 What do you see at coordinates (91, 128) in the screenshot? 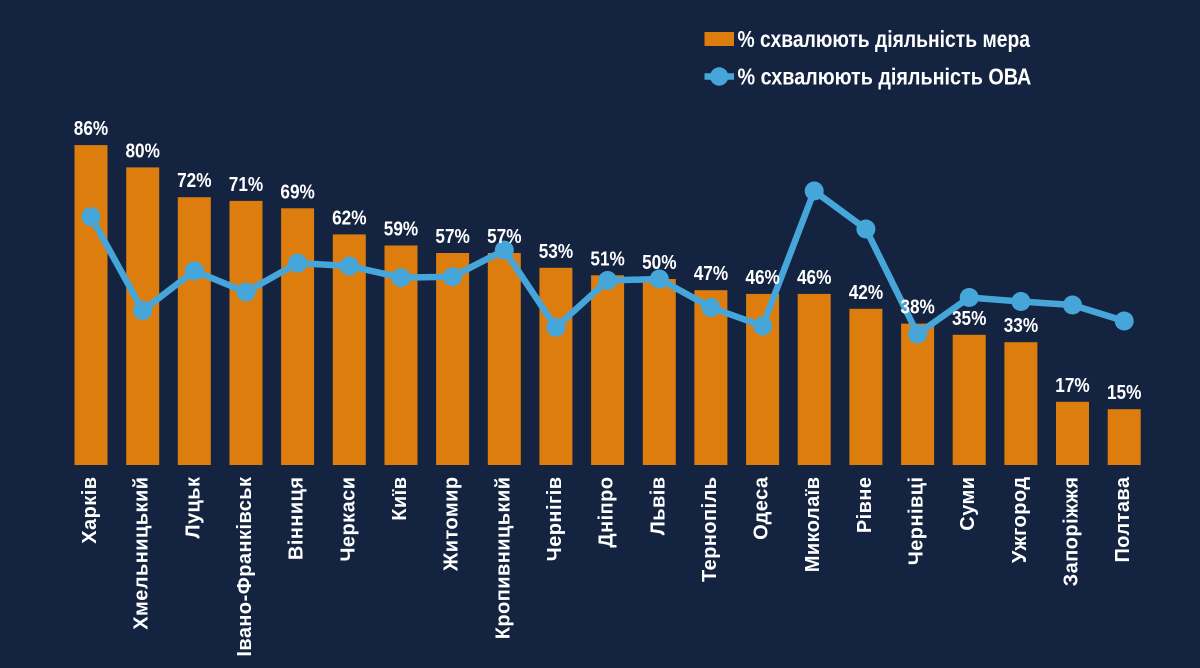
I see `svg-text: 86%` at bounding box center [91, 128].